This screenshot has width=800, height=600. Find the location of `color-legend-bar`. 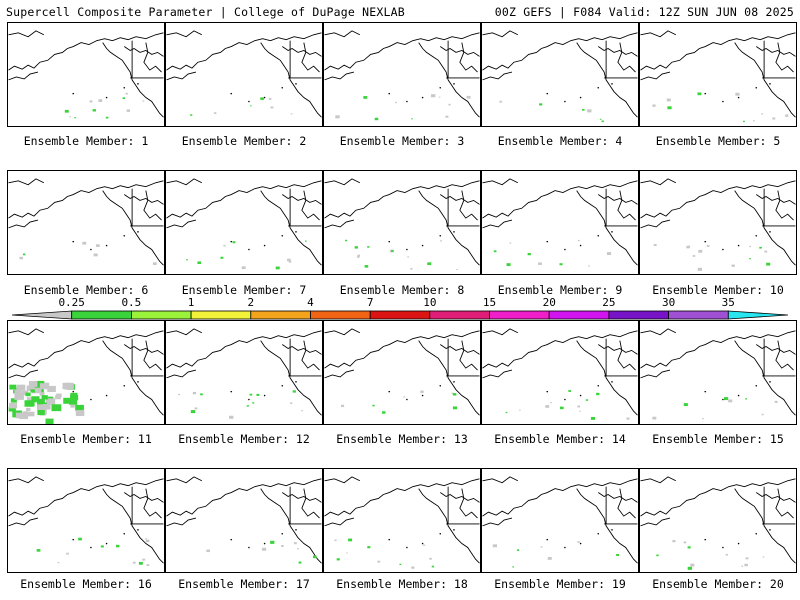

color-legend-bar is located at coordinates (400, 315).